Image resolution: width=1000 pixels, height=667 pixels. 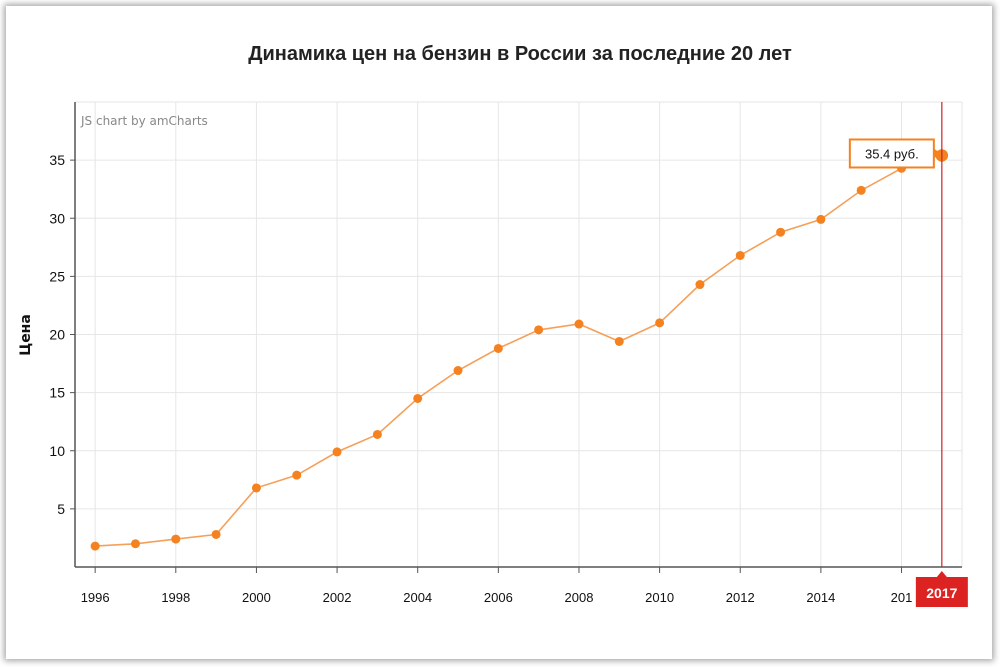 I want to click on cursor: 35.4 руб. 2017, so click(x=908, y=354).